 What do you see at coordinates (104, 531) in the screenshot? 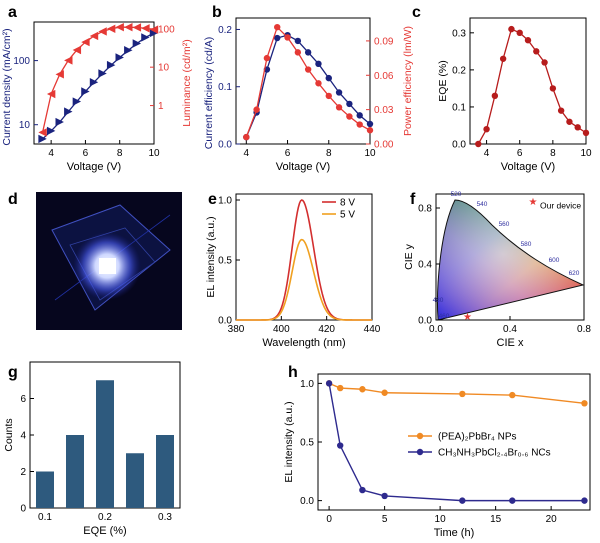
I see `x-axis-label: EQE (%)` at bounding box center [104, 531].